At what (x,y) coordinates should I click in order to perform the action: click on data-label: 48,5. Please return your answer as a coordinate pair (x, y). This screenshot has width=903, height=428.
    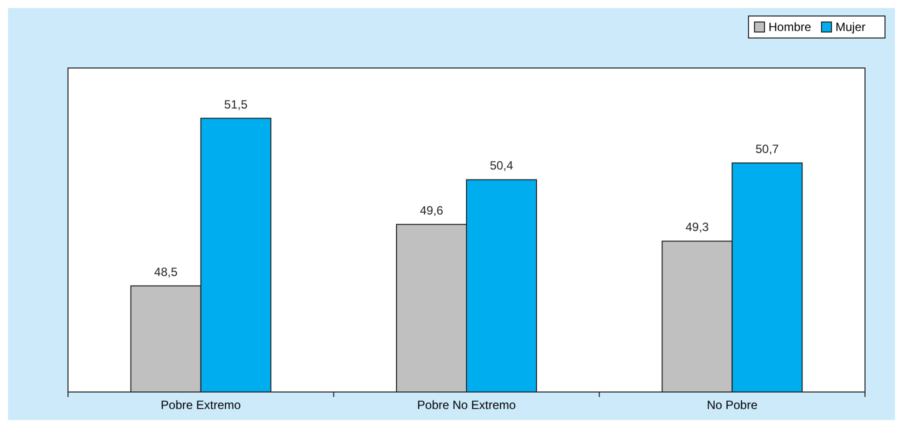
    Looking at the image, I should click on (166, 271).